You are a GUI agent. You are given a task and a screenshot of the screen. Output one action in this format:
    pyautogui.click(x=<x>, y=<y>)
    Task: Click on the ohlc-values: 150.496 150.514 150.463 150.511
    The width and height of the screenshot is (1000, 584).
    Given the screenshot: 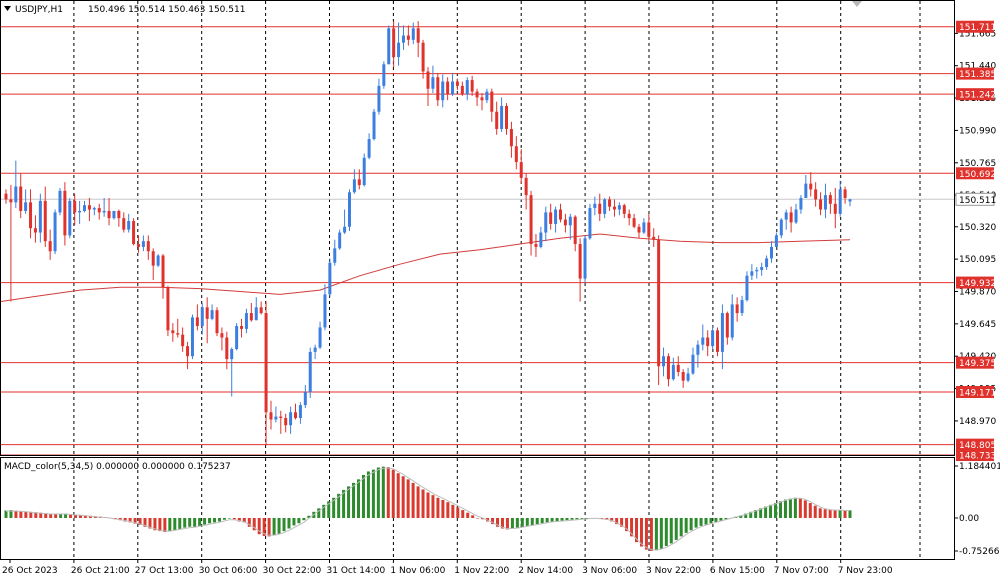 What is the action you would take?
    pyautogui.click(x=166, y=10)
    